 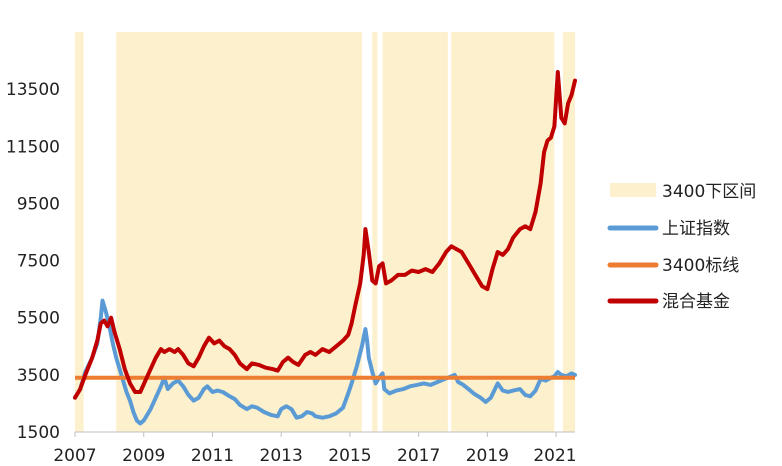 I want to click on y-tick-label: 13500, so click(x=33, y=90).